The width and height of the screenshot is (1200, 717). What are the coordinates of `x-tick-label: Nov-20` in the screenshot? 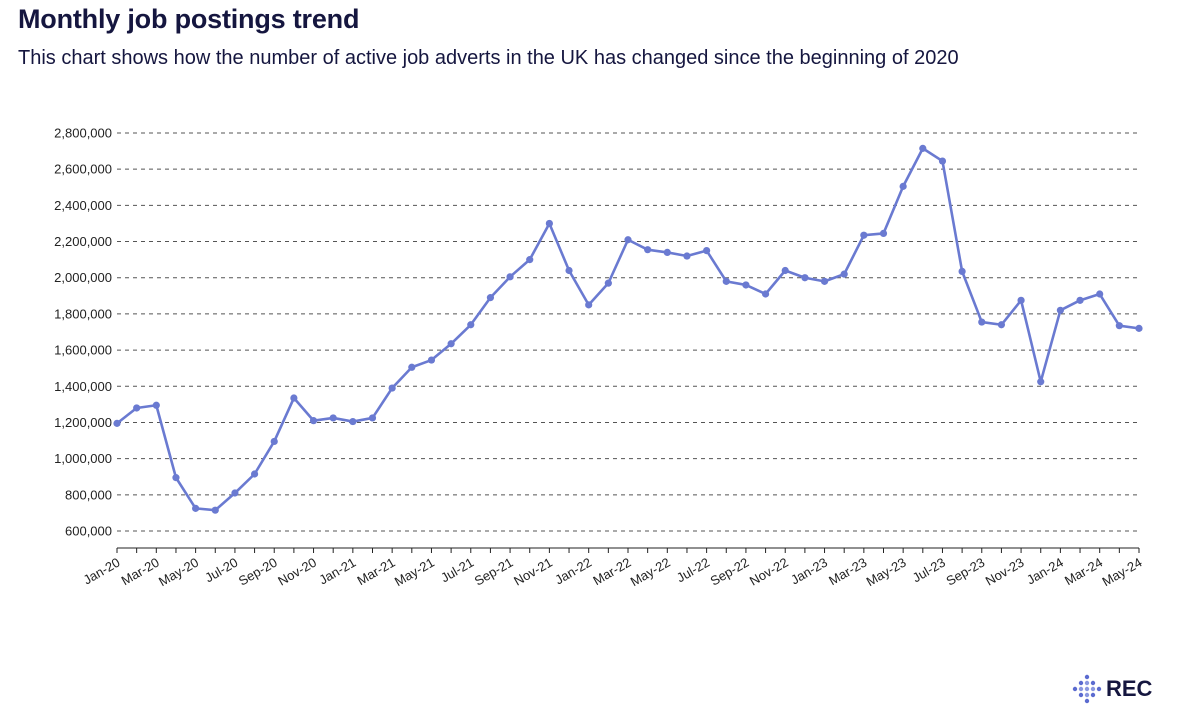 It's located at (297, 572).